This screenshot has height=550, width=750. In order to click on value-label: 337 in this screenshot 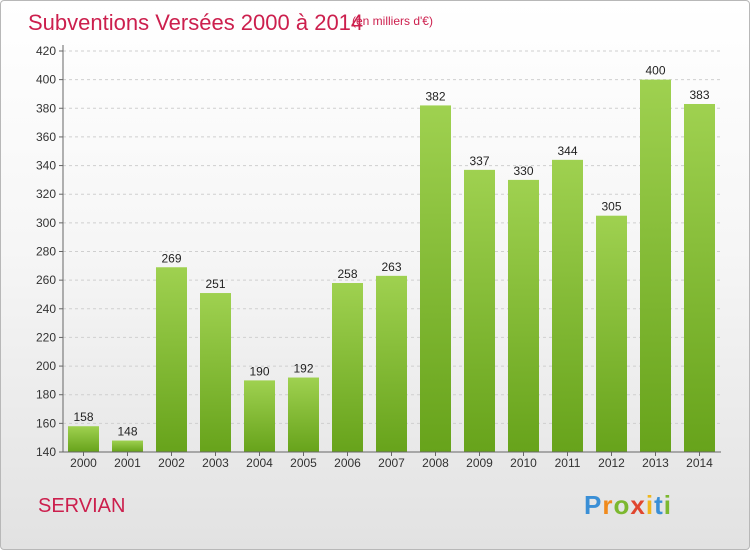, I will do `click(479, 161)`.